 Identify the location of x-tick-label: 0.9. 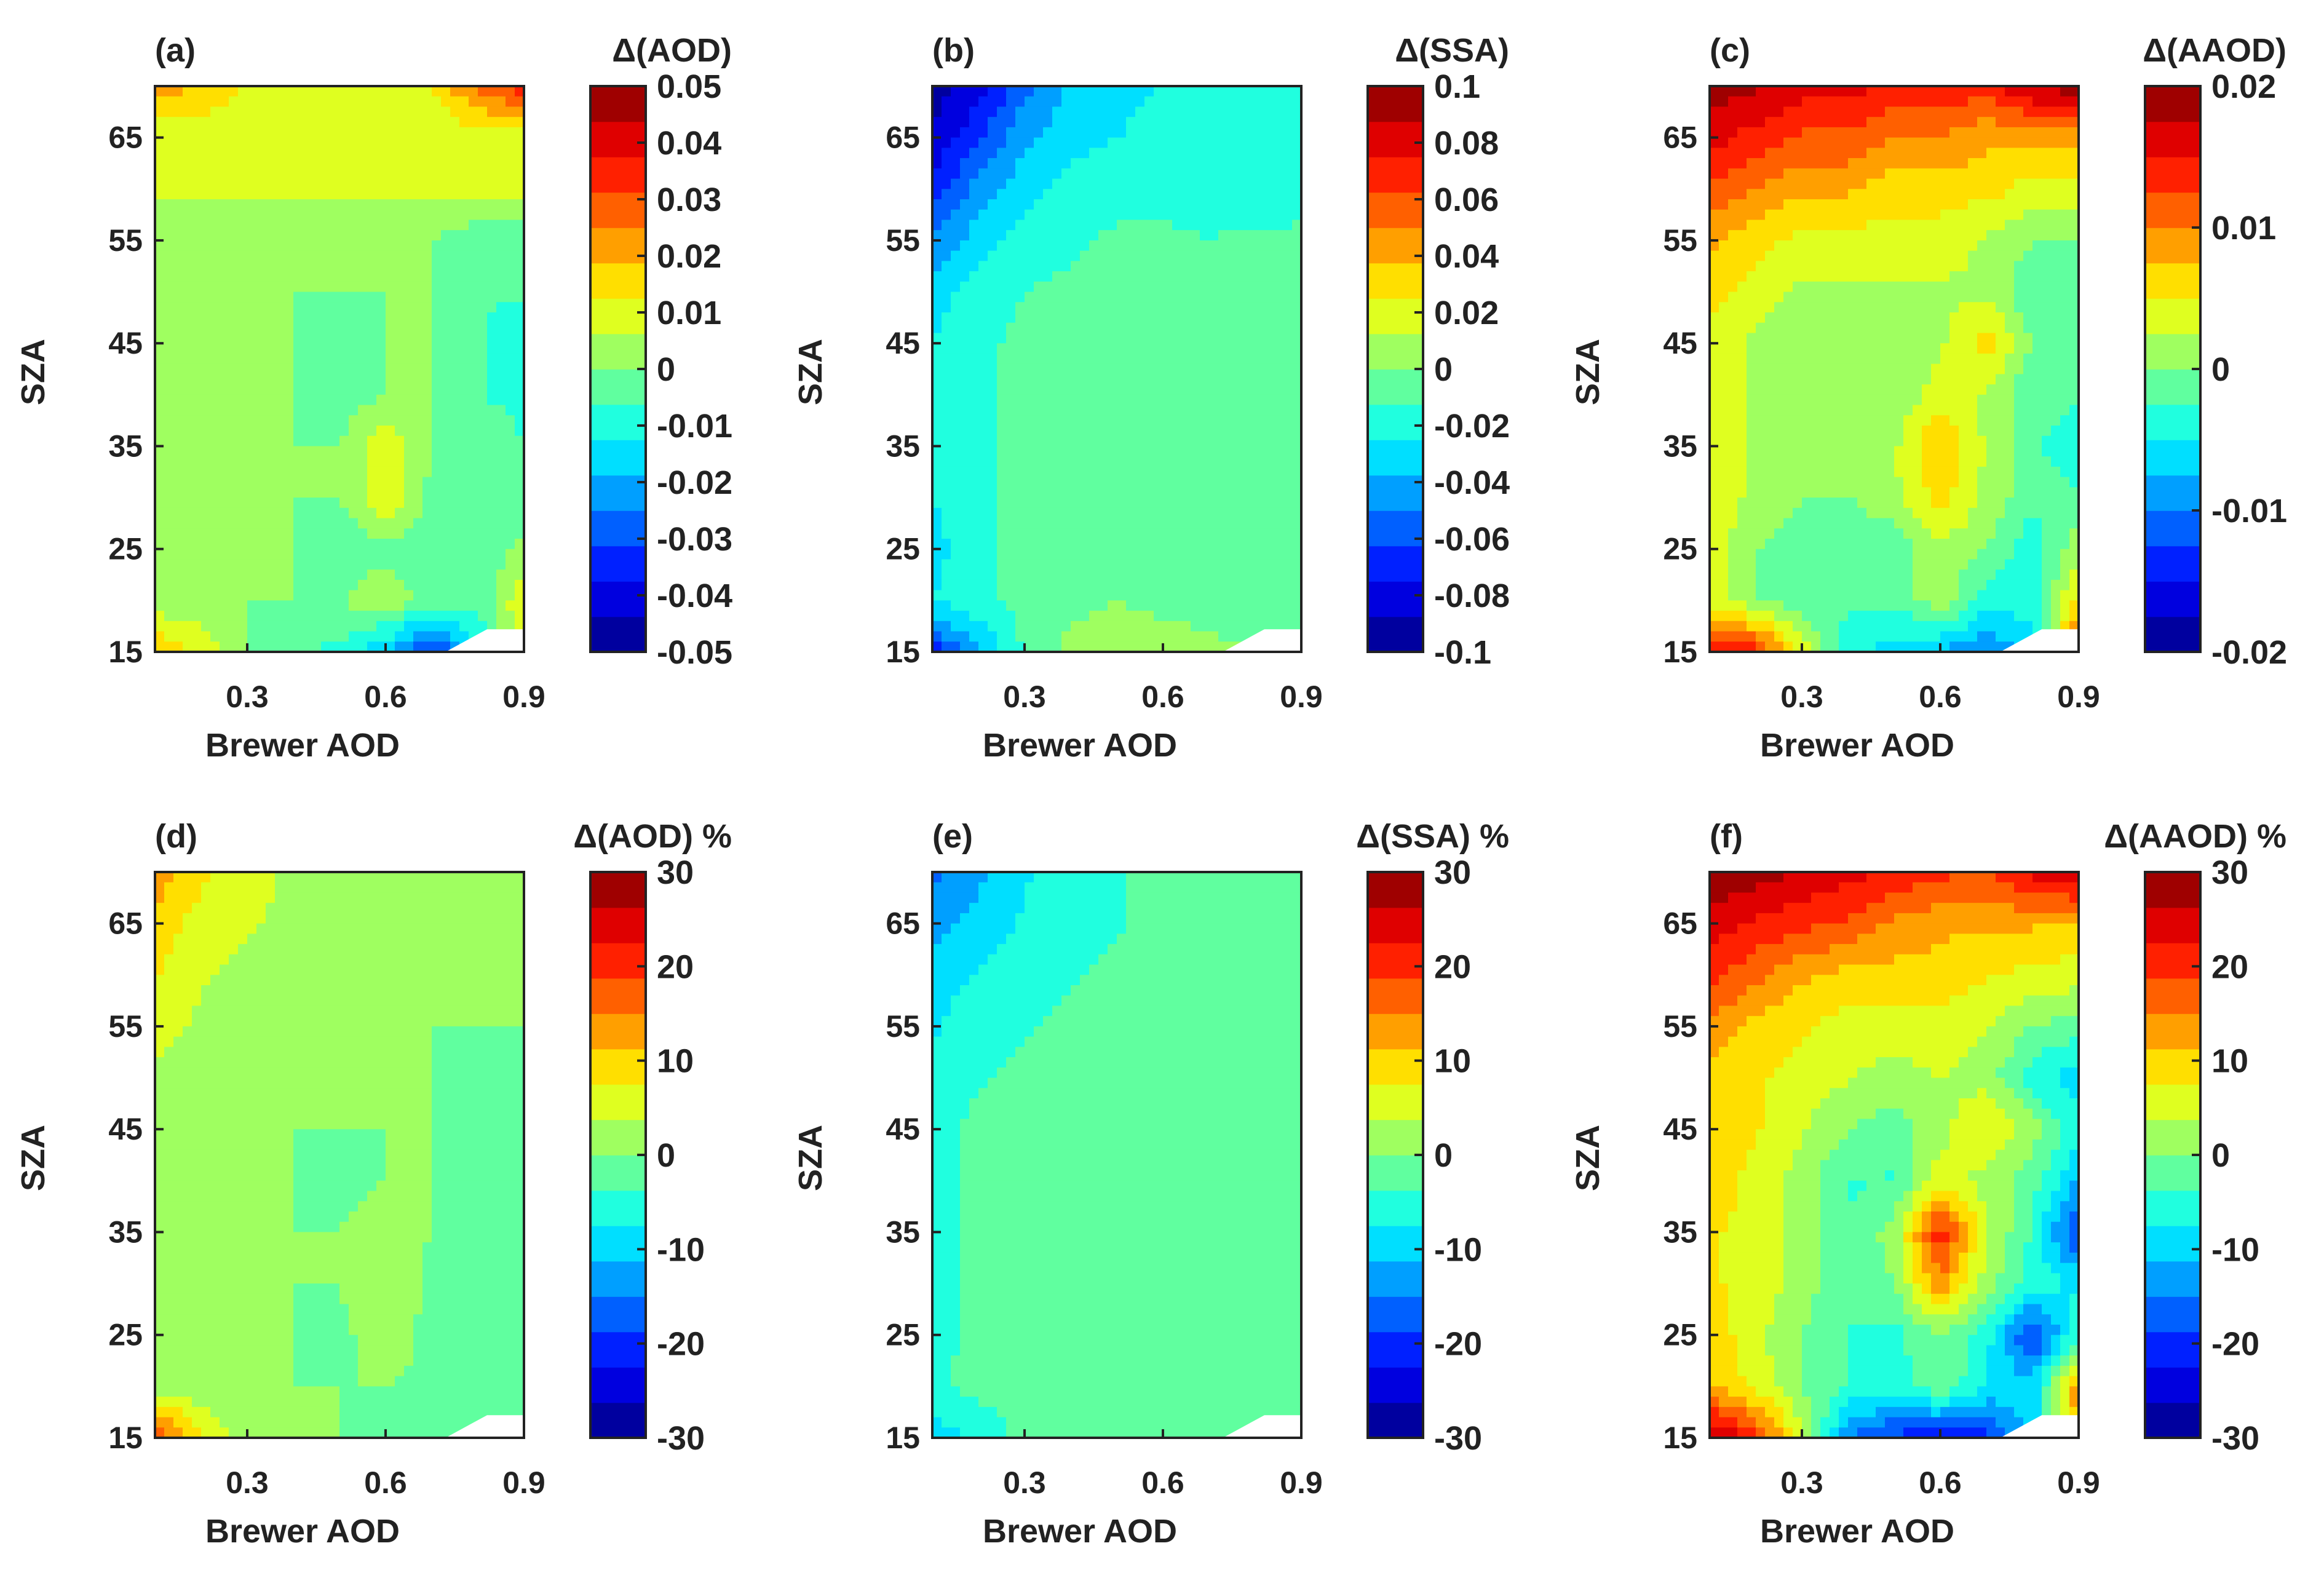
(1302, 697).